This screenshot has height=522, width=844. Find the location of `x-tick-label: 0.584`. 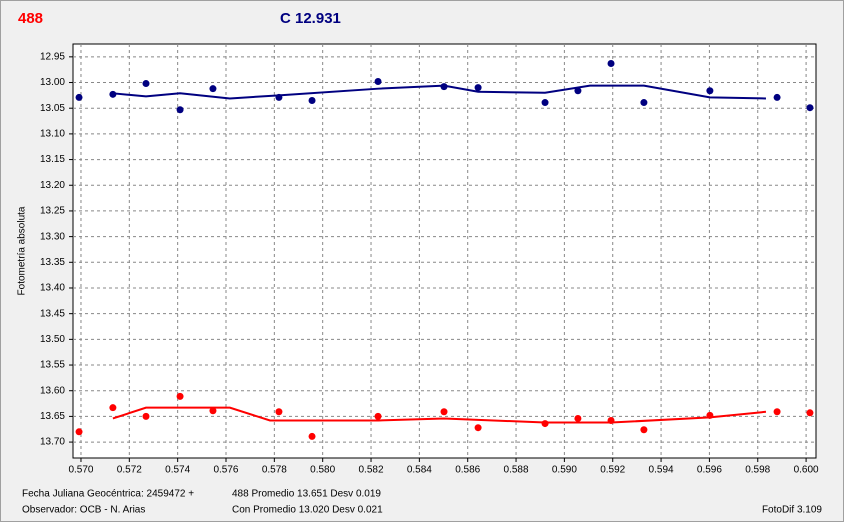

x-tick-label: 0.584 is located at coordinates (419, 470).